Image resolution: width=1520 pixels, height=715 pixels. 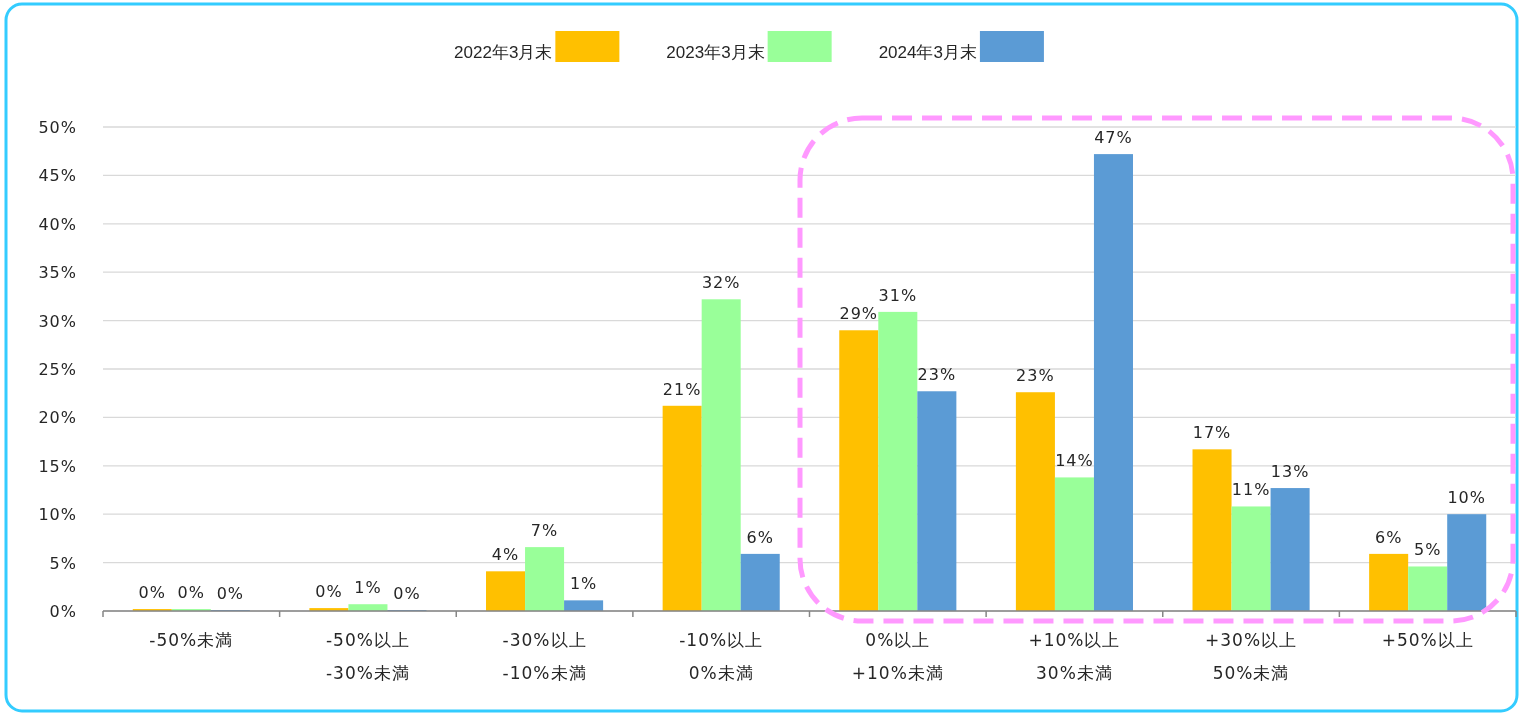 I want to click on y-tick-label: 20%, so click(x=57, y=418).